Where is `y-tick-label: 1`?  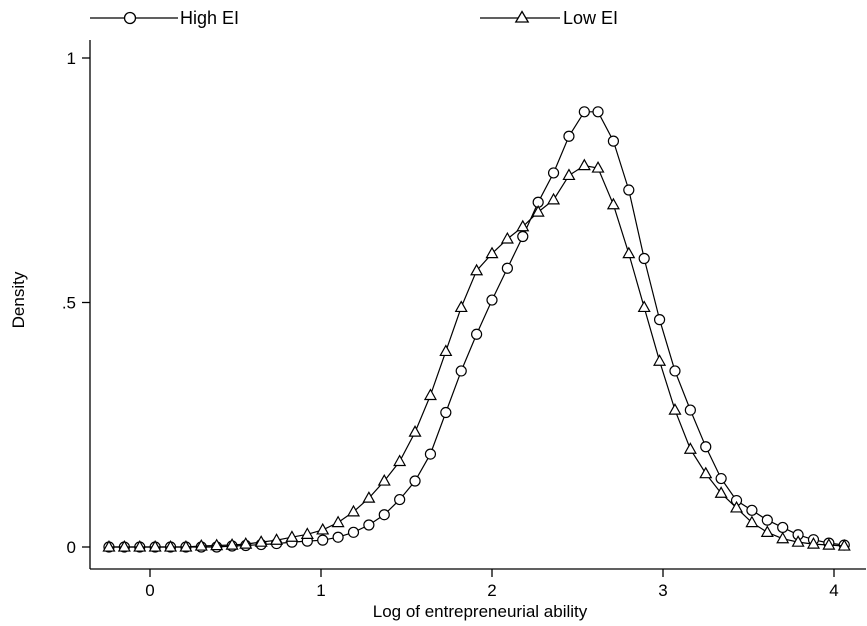
y-tick-label: 1 is located at coordinates (71, 58).